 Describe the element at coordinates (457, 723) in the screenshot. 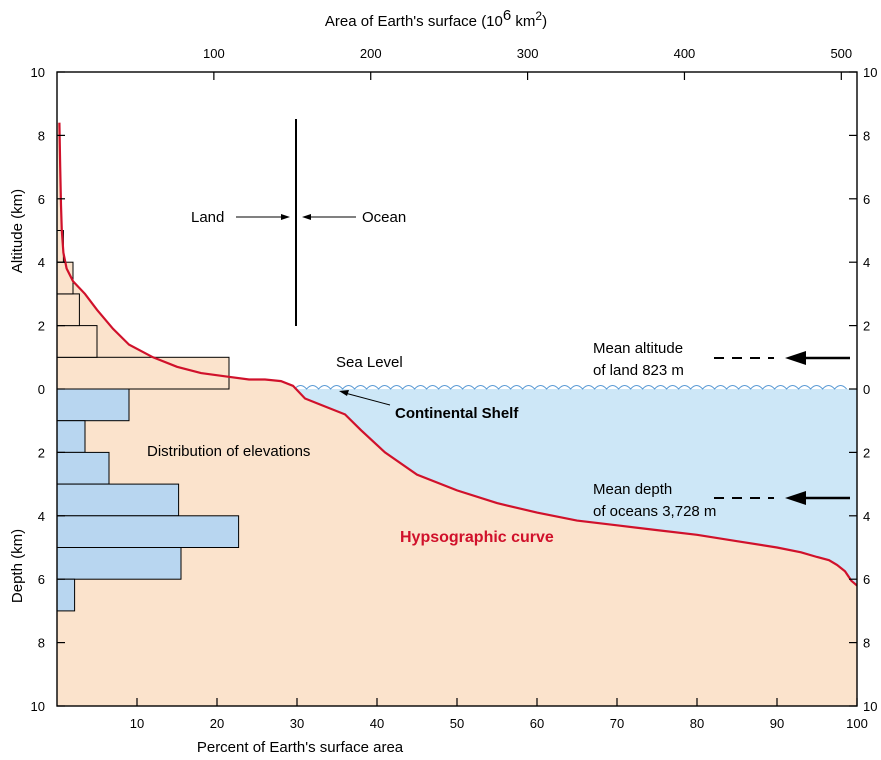

I see `x-tick-label: 50` at that location.